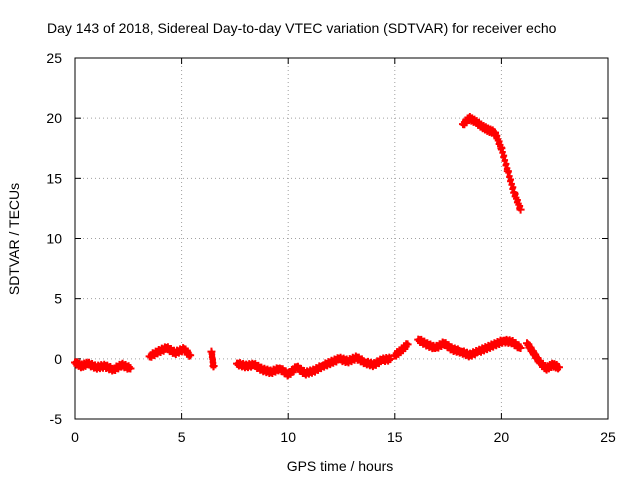 The width and height of the screenshot is (640, 480). I want to click on x-tick-label: 25, so click(608, 437).